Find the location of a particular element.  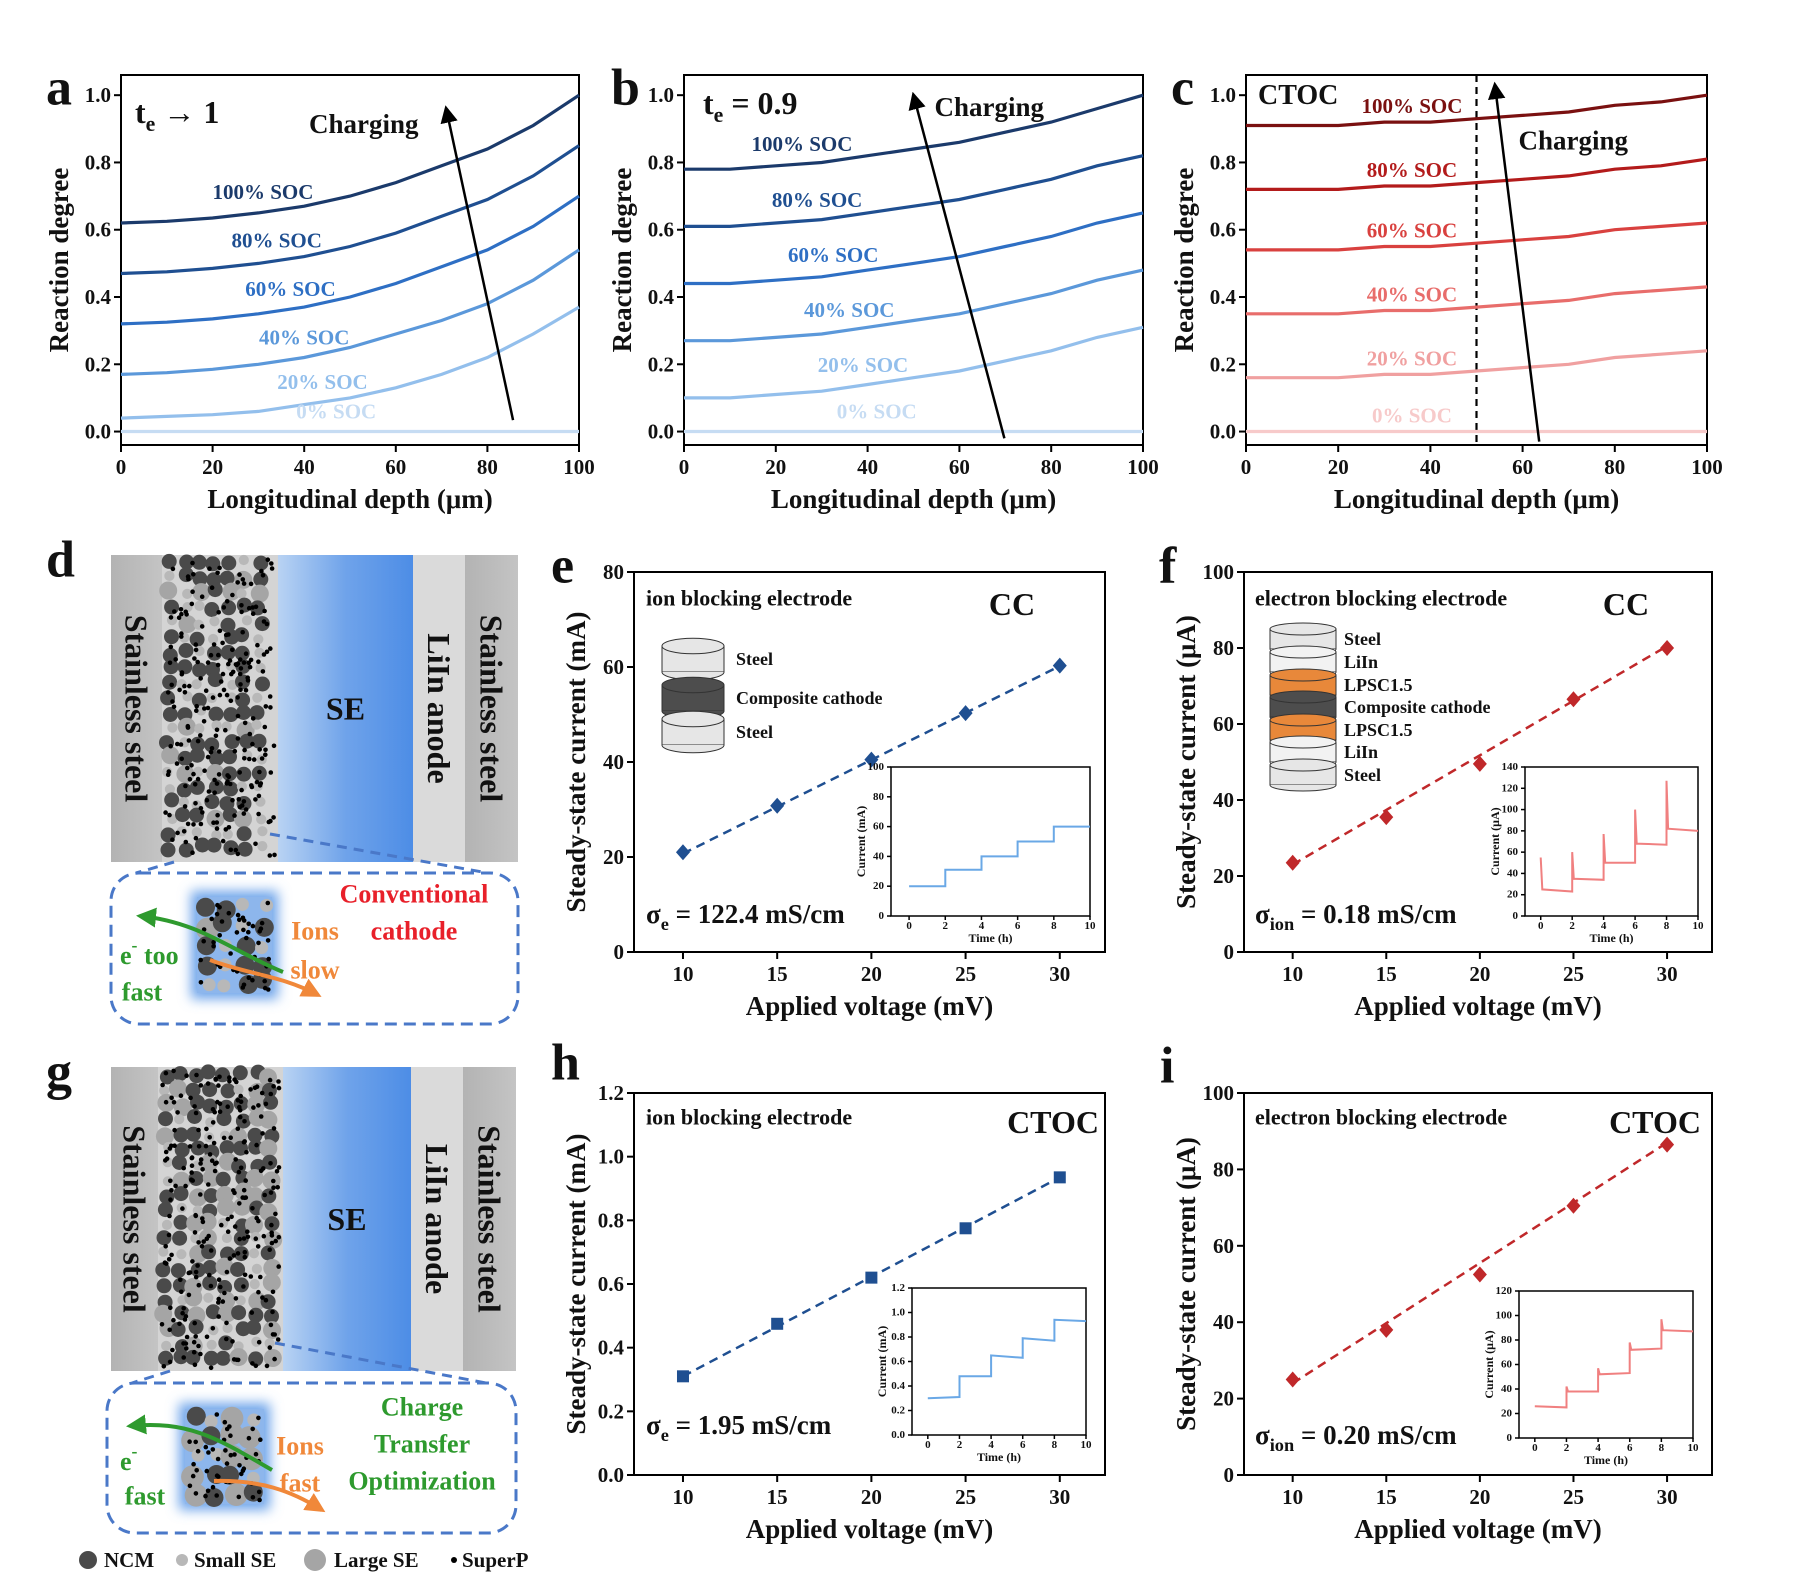

se-layer is located at coordinates (347, 1219).